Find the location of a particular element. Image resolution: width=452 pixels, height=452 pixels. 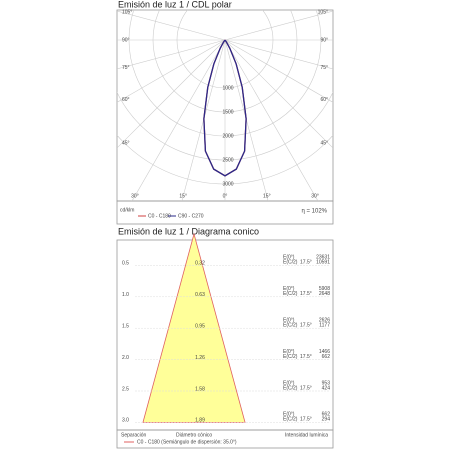

polar-title: Emisión de luz 1 / CDL polar is located at coordinates (175, 4).